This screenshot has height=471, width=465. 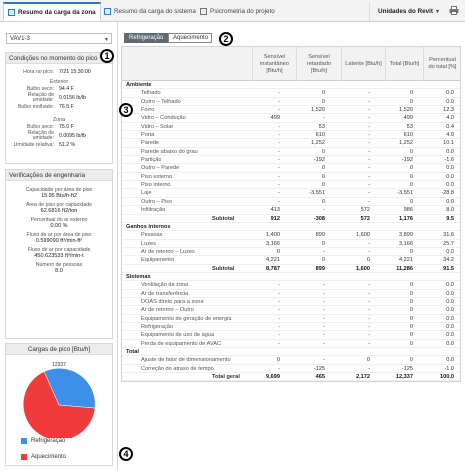 I want to click on table-cell: -192, so click(x=319, y=160).